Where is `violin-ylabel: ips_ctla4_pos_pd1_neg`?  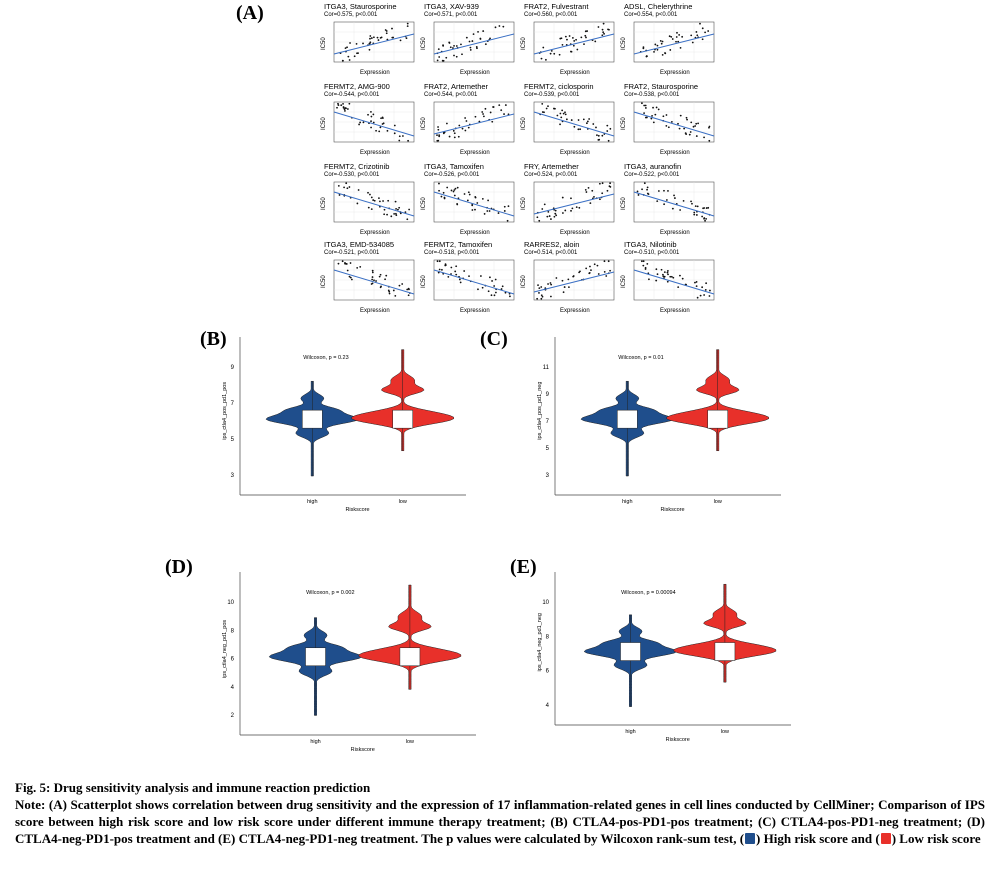
violin-ylabel: ips_ctla4_pos_pd1_neg is located at coordinates (540, 411).